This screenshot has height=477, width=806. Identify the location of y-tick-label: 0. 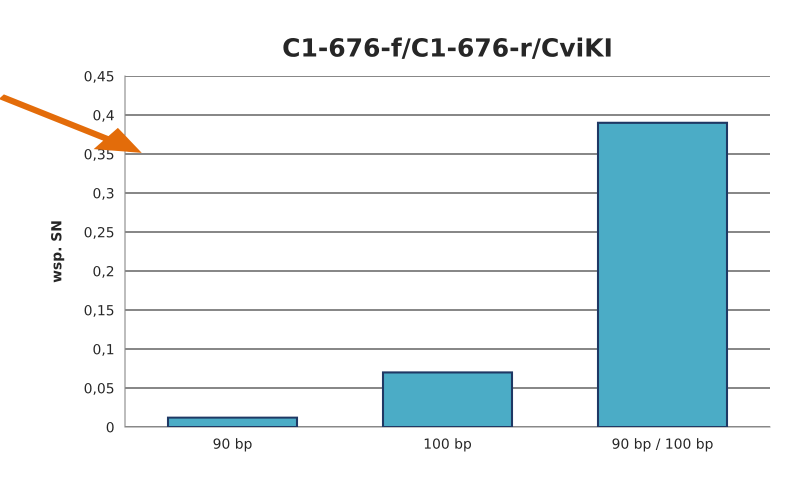
(110, 427).